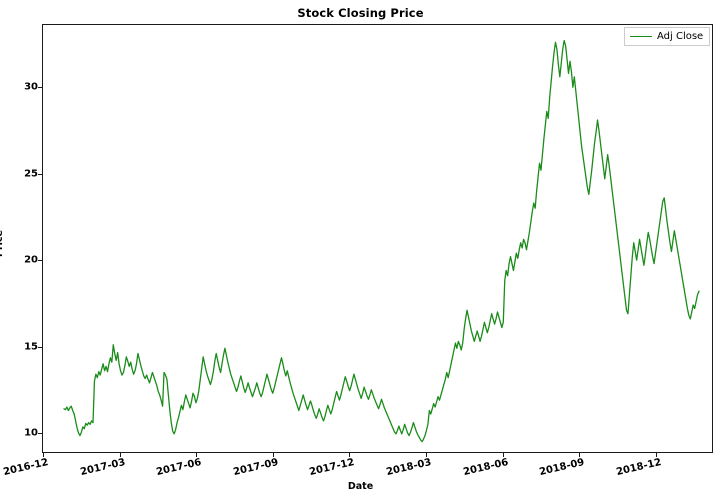 The width and height of the screenshot is (721, 496). What do you see at coordinates (31, 260) in the screenshot?
I see `y-tick-label: 20` at bounding box center [31, 260].